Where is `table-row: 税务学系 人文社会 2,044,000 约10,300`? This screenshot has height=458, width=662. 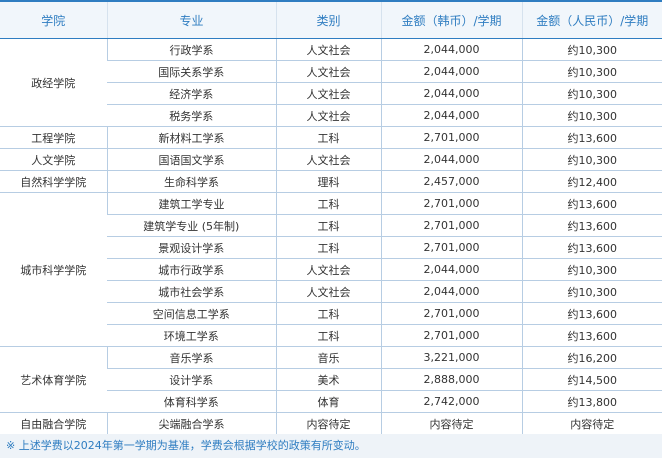 table-row: 税务学系 人文社会 2,044,000 约10,300 is located at coordinates (331, 115).